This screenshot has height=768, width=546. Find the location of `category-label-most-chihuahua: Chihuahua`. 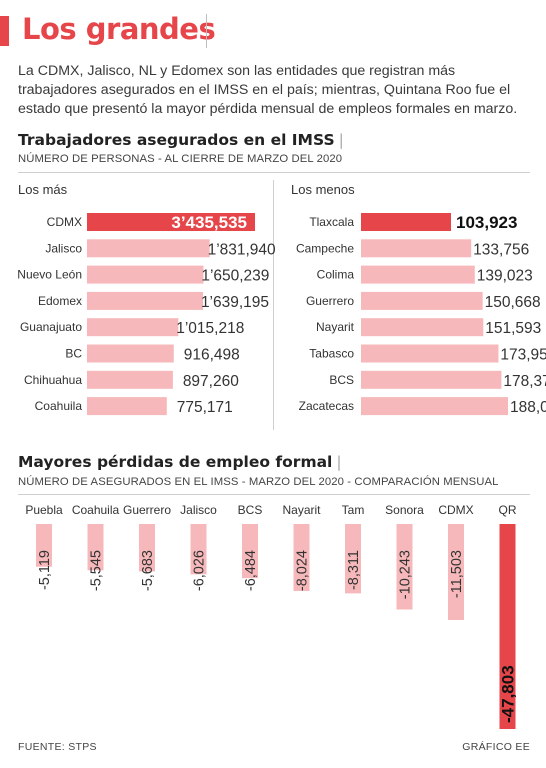

category-label-most-chihuahua: Chihuahua is located at coordinates (53, 380).